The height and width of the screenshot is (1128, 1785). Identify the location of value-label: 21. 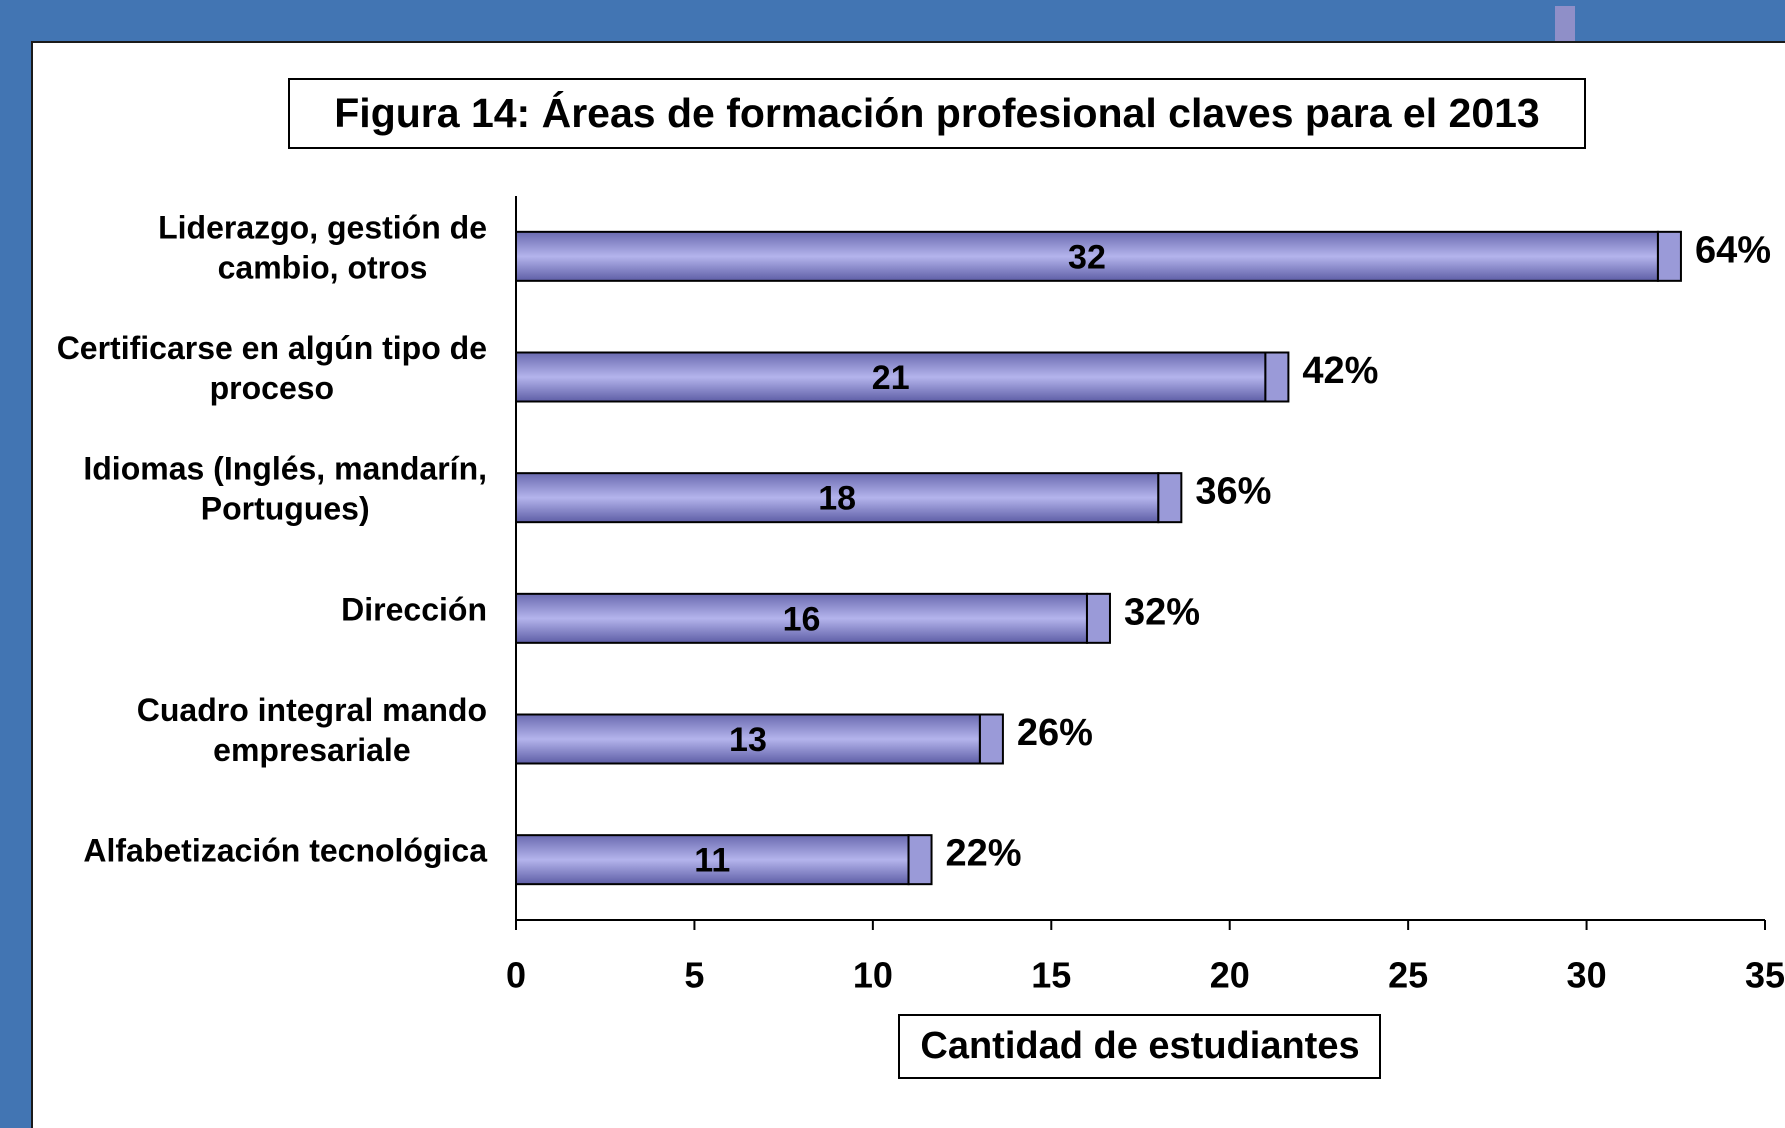
(891, 378).